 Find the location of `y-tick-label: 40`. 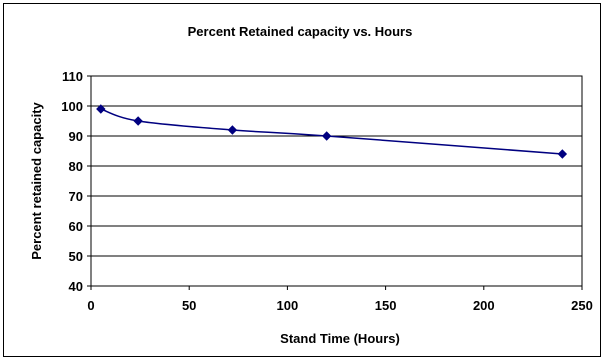

y-tick-label: 40 is located at coordinates (76, 286).